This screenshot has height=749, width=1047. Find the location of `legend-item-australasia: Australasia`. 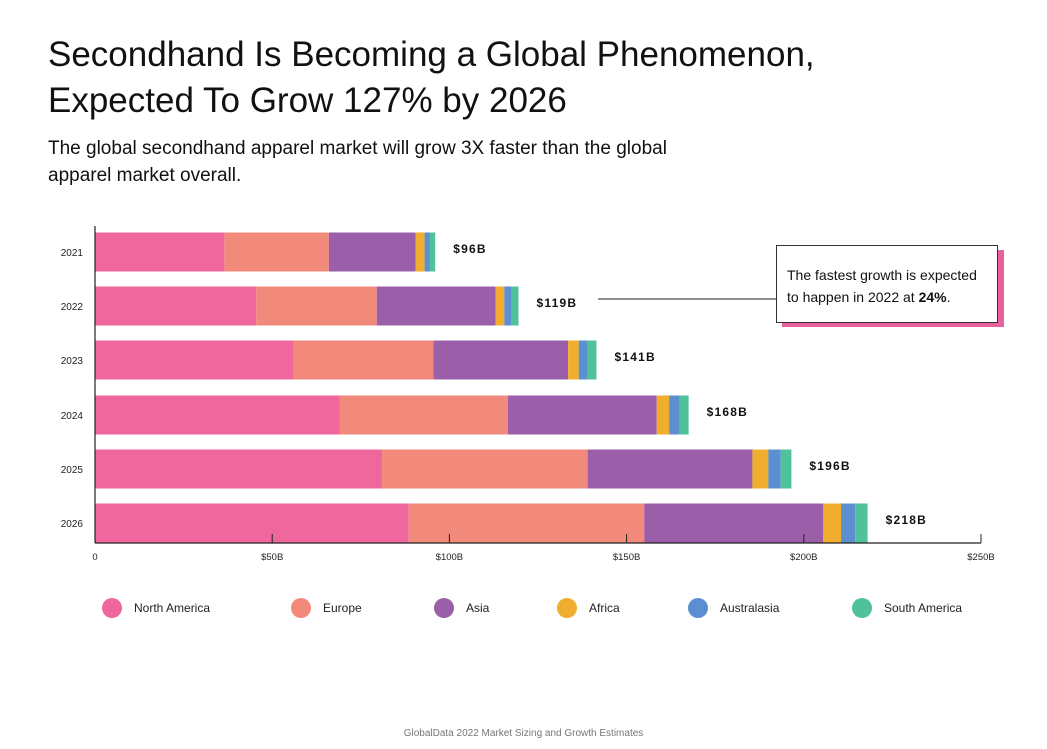

legend-item-australasia: Australasia is located at coordinates (733, 608).